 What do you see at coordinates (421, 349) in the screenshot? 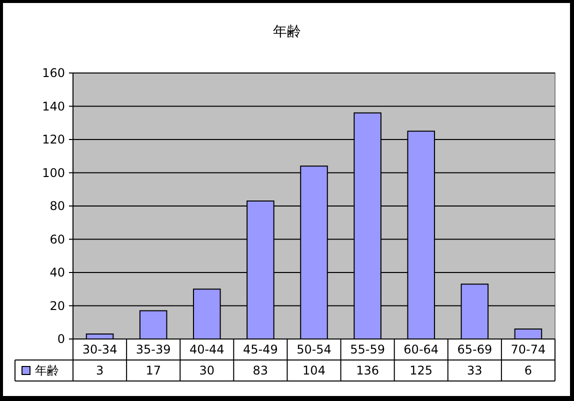
I see `x-tick-label: 60-64` at bounding box center [421, 349].